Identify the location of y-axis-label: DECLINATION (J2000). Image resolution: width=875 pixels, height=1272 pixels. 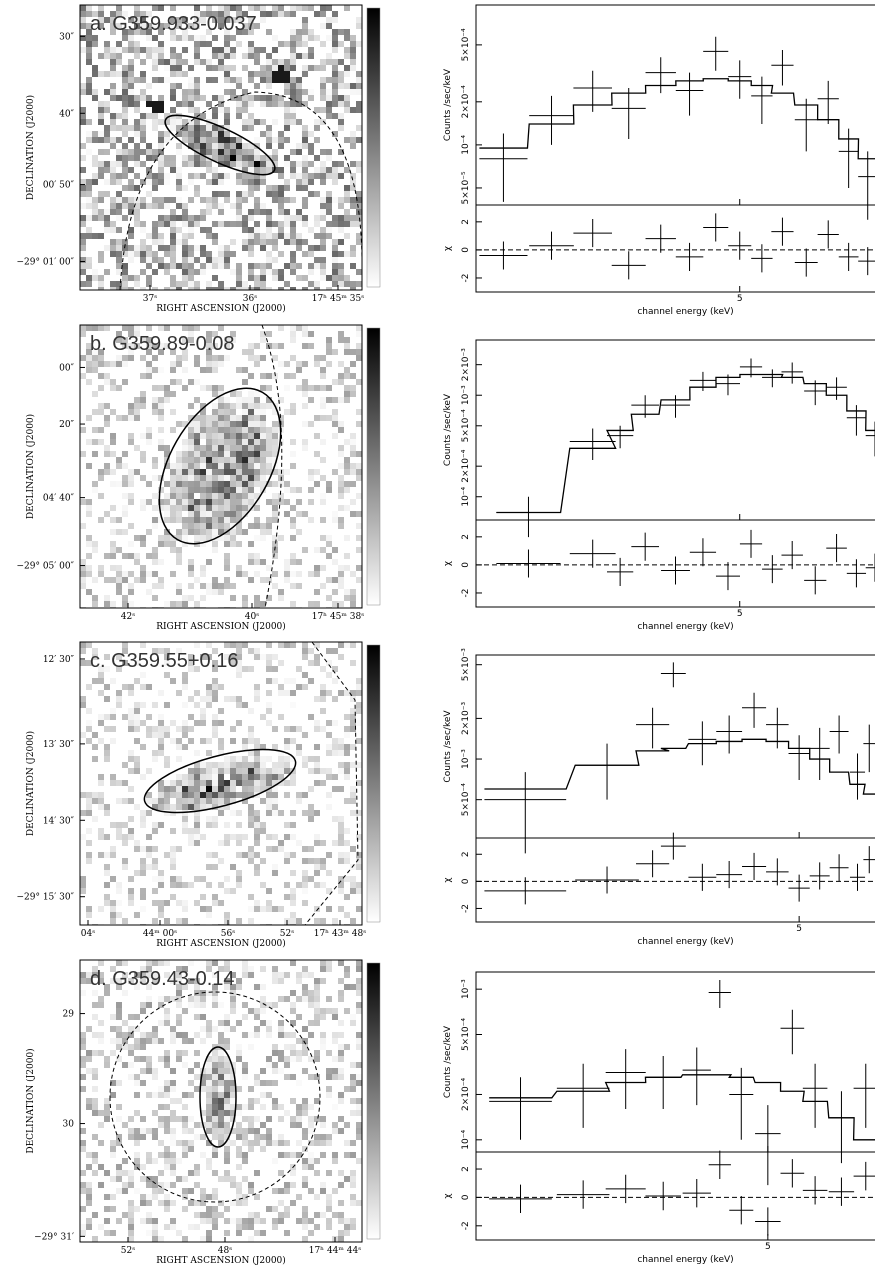
(30, 466).